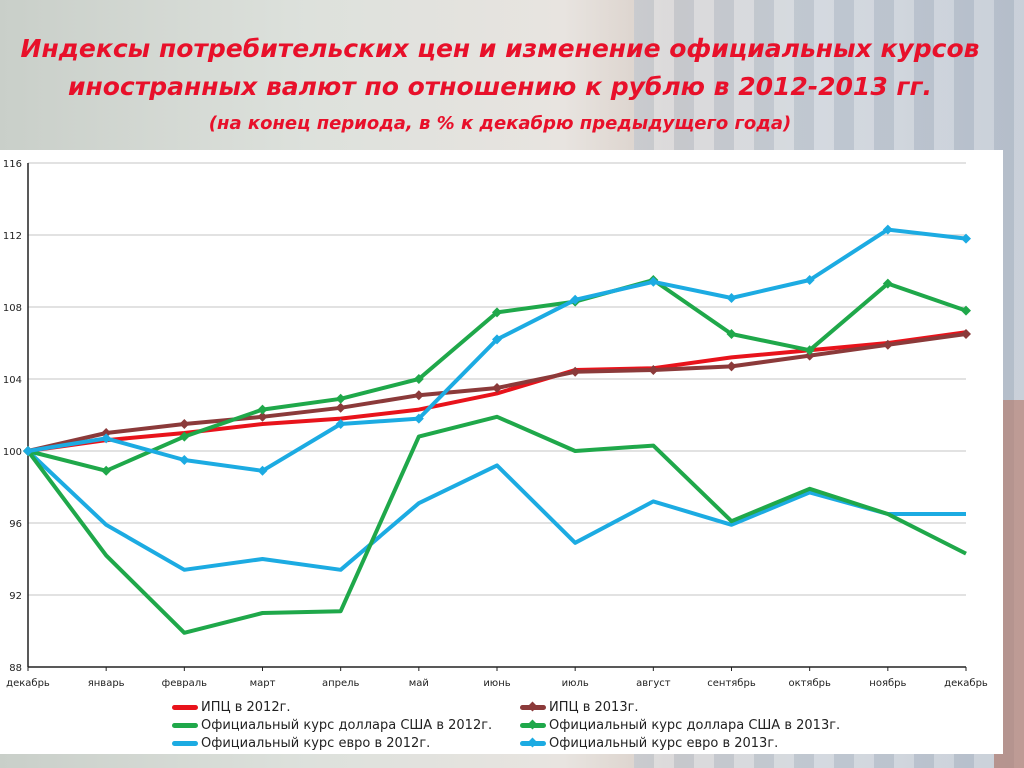 This screenshot has height=768, width=1024. I want to click on x-tick-label: апрель, so click(341, 683).